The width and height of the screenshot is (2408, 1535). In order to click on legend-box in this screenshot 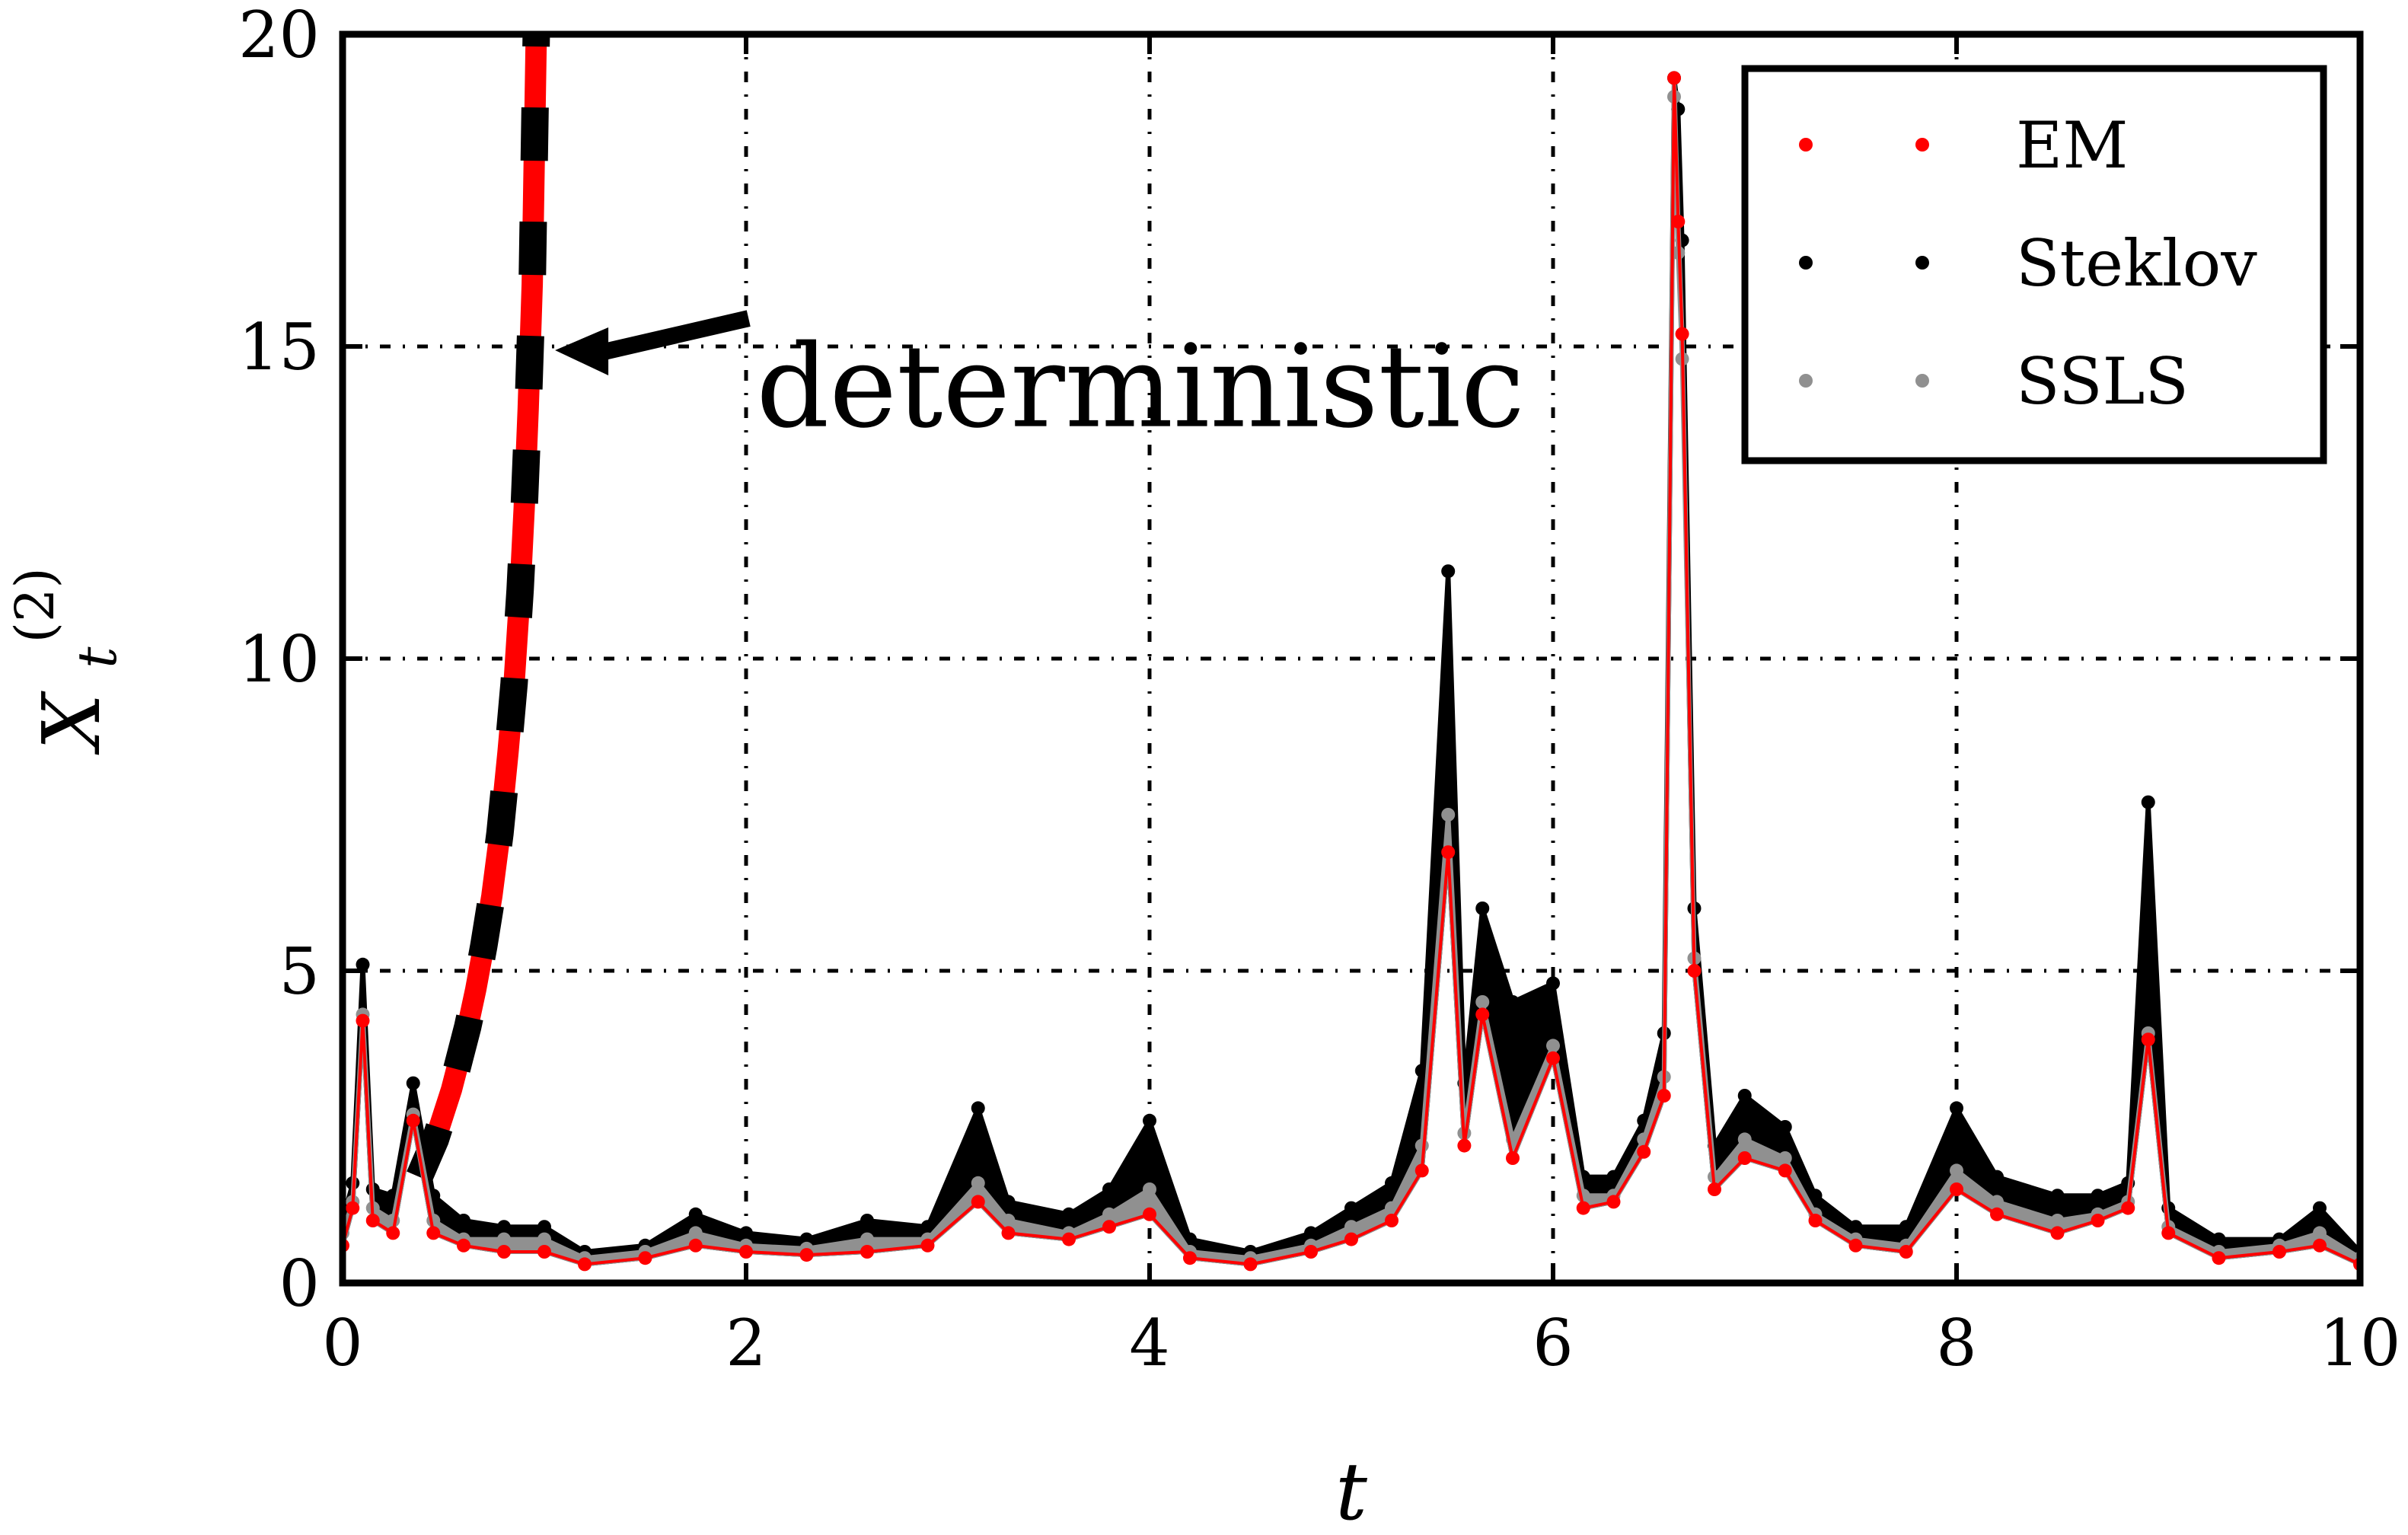, I will do `click(2034, 264)`.